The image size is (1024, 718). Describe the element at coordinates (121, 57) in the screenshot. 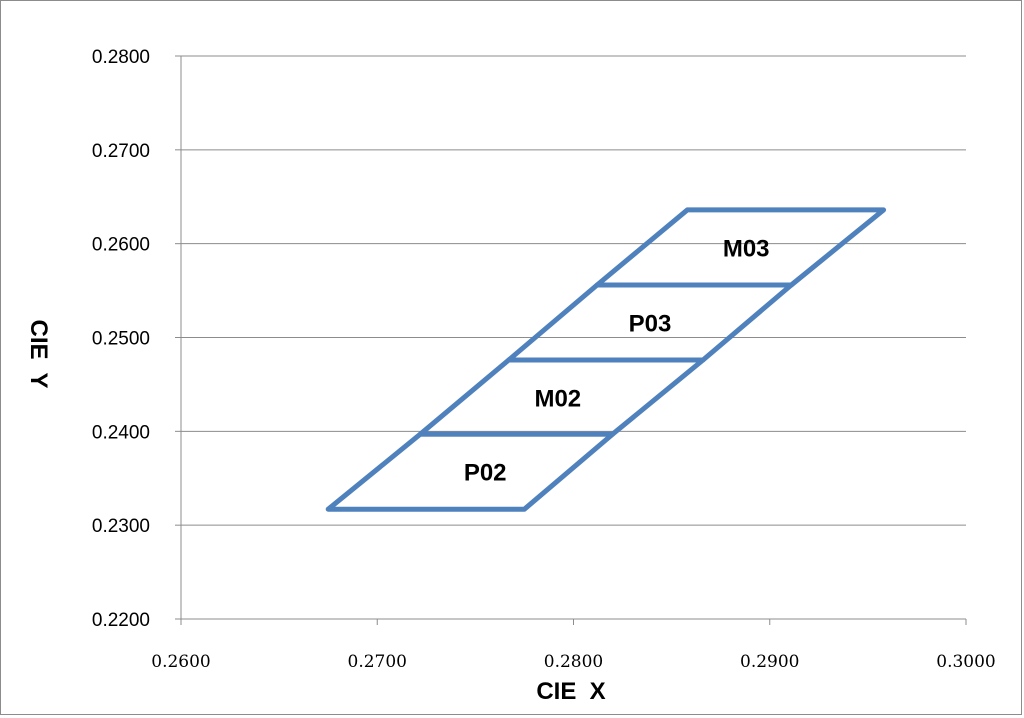

I see `y-tick-label: 0.2800` at that location.